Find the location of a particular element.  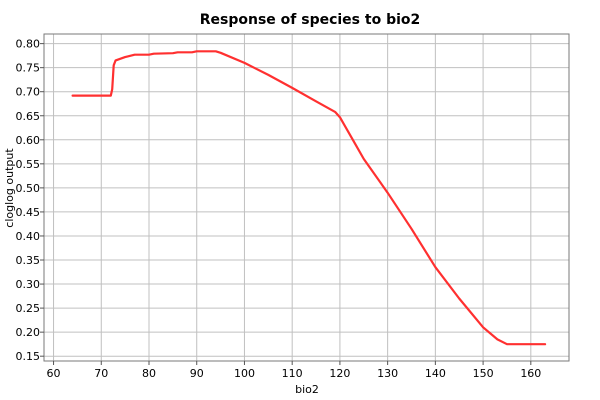

x-axis-label: bio2 is located at coordinates (307, 389).